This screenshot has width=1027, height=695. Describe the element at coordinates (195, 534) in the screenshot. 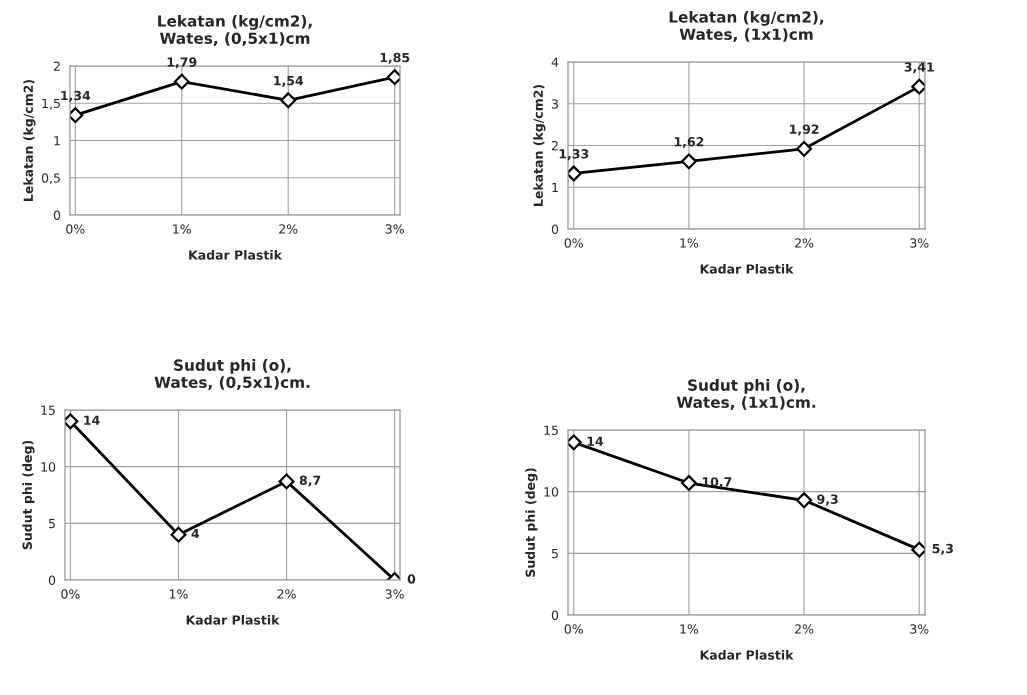

I see `data-label: 4` at that location.